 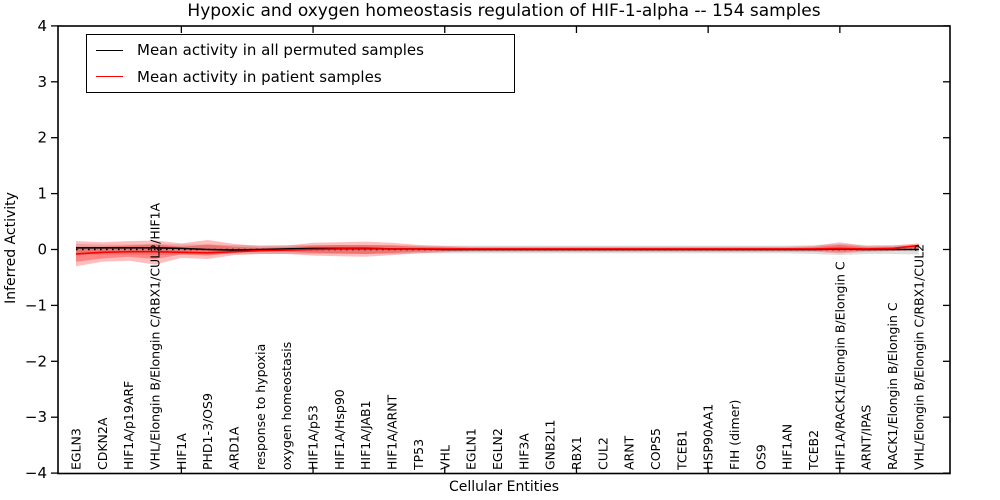 What do you see at coordinates (655, 449) in the screenshot?
I see `x-tick-label: COPS5` at bounding box center [655, 449].